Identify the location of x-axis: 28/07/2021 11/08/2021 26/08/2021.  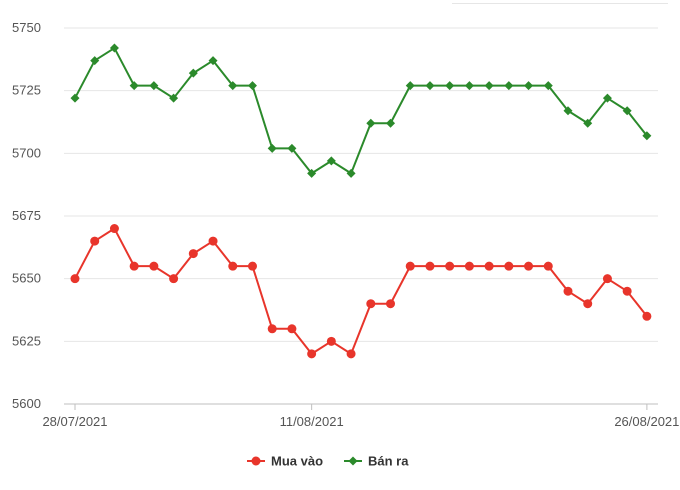
(360, 416).